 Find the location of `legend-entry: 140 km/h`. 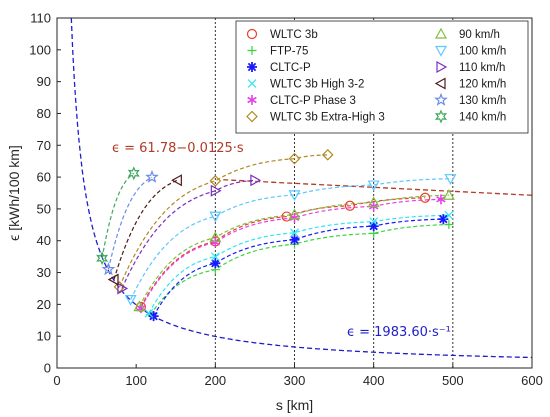

legend-entry: 140 km/h is located at coordinates (470, 116).